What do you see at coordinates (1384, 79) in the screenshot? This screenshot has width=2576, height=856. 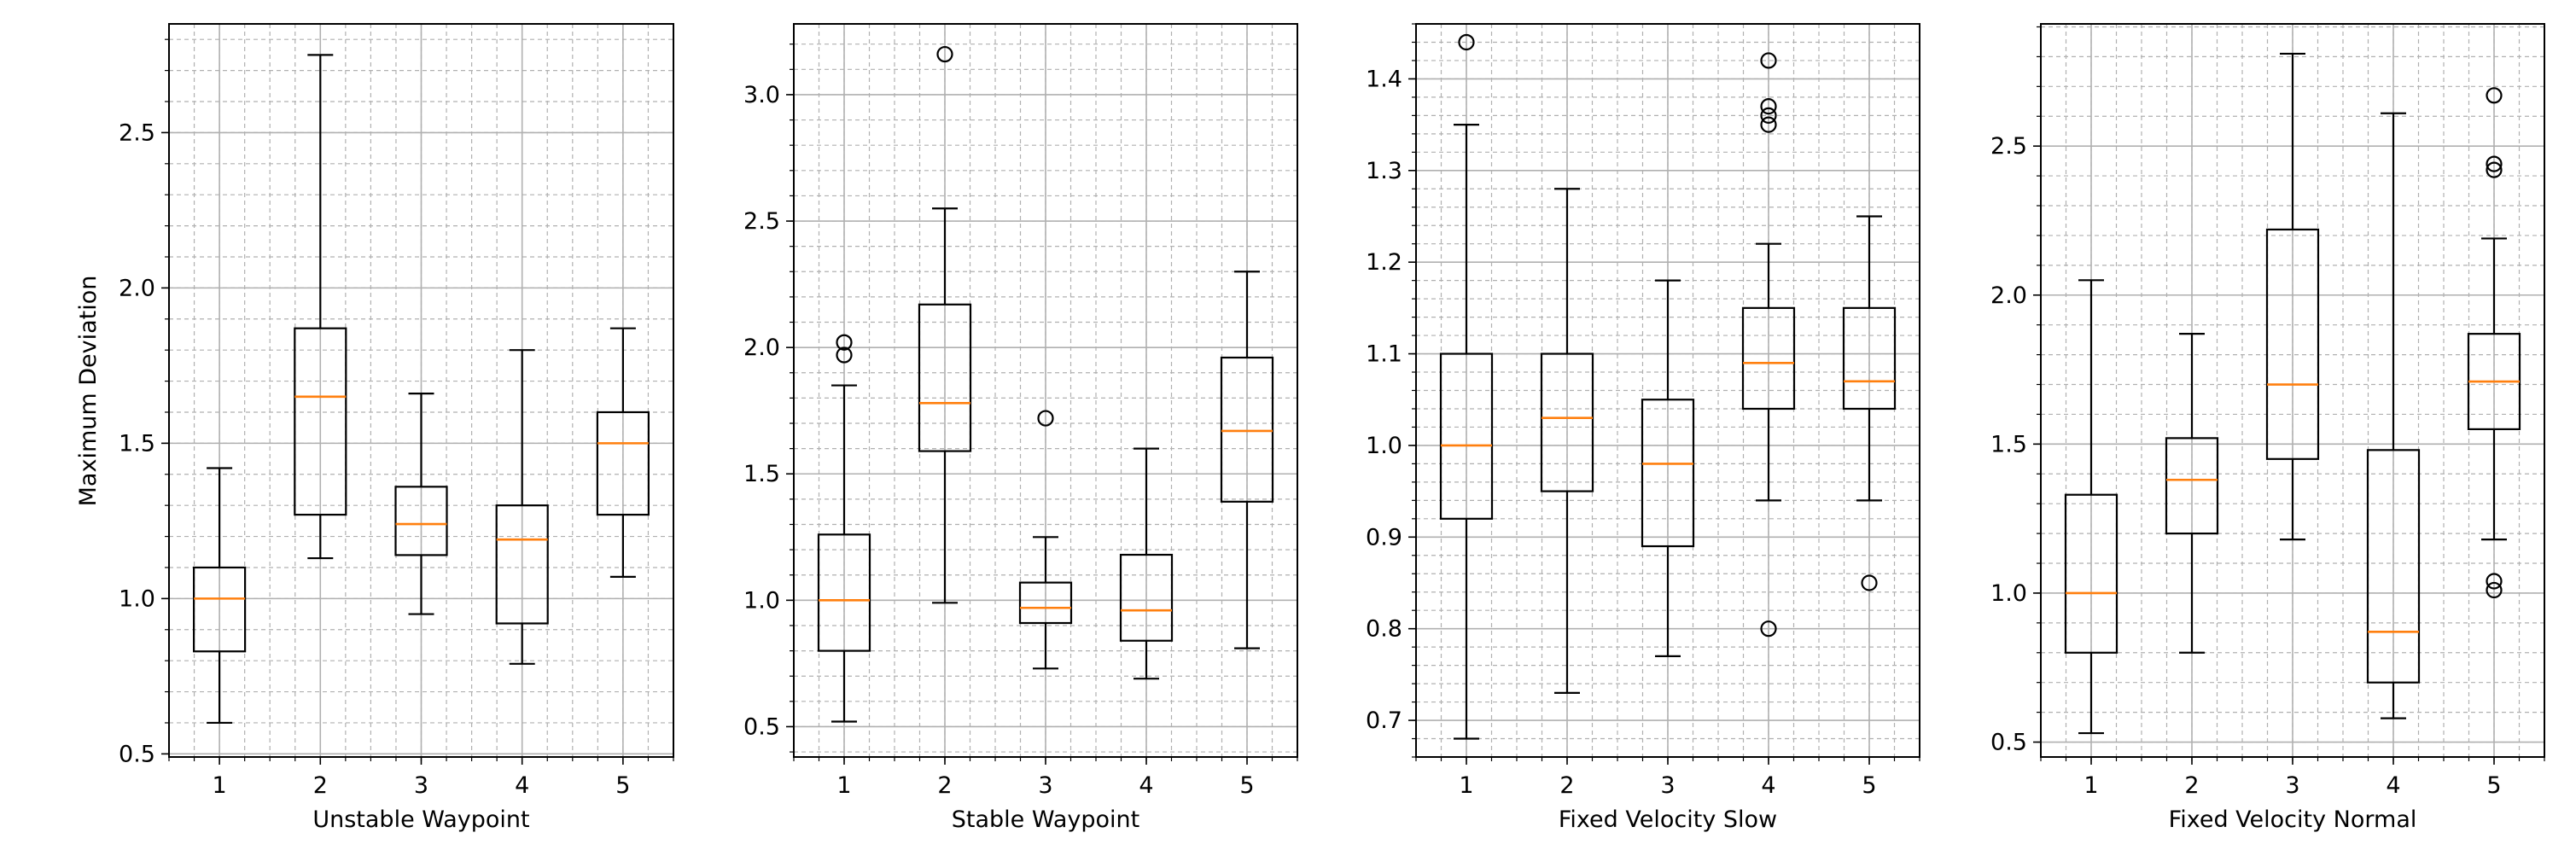 I see `y-tick-label: 1.4` at bounding box center [1384, 79].